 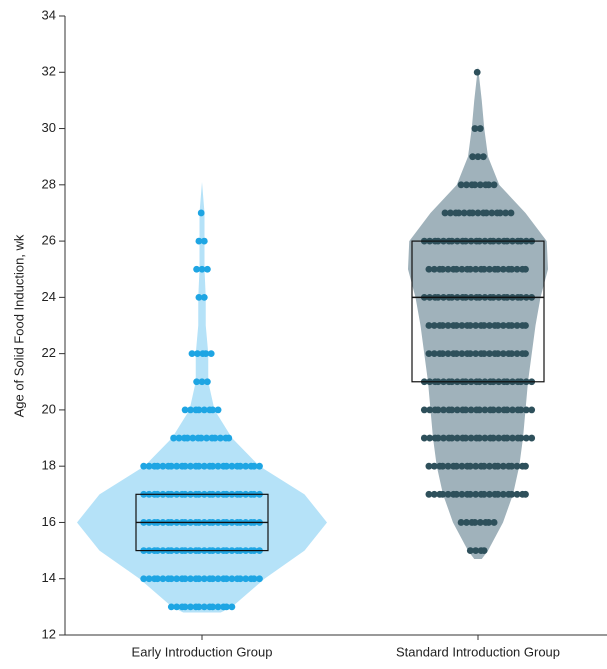 I want to click on x-tick-label: Standard Introduction Group, so click(x=478, y=651).